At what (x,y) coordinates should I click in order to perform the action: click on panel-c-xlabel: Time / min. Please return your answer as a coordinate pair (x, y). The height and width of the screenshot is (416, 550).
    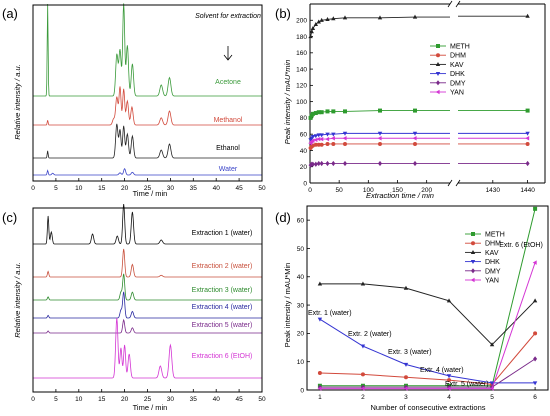
    Looking at the image, I should click on (150, 407).